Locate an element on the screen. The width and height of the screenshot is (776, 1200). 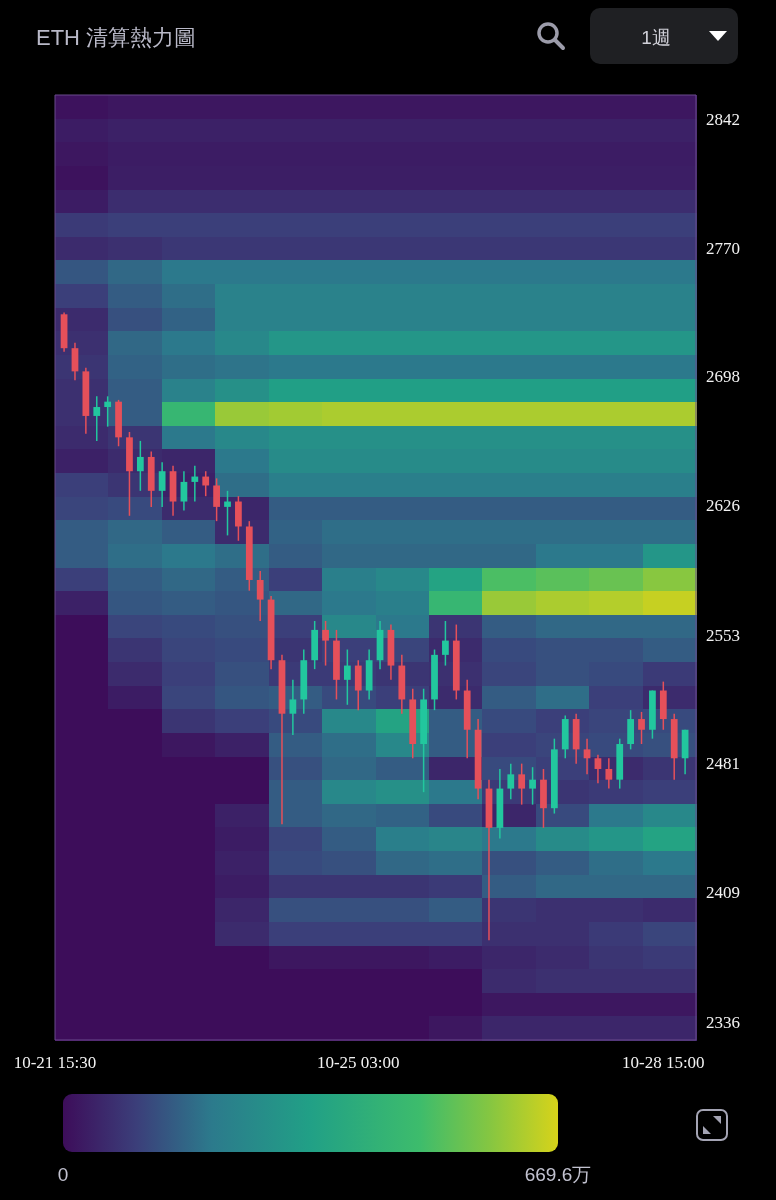
y-tick-label: 2409 is located at coordinates (723, 892).